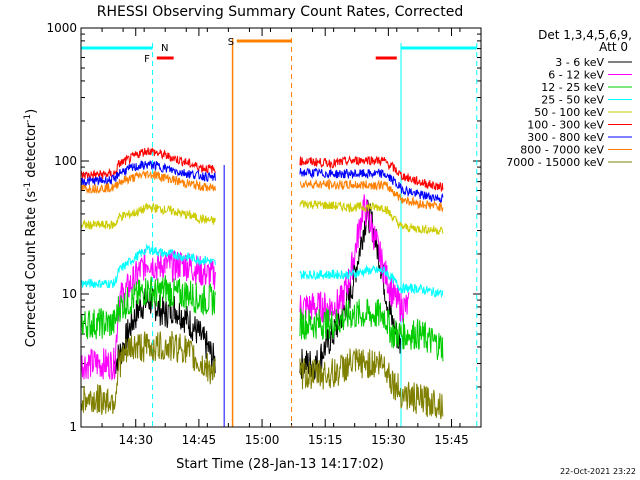  I want to click on y-axis-label-sup1: -1, so click(28, 186).